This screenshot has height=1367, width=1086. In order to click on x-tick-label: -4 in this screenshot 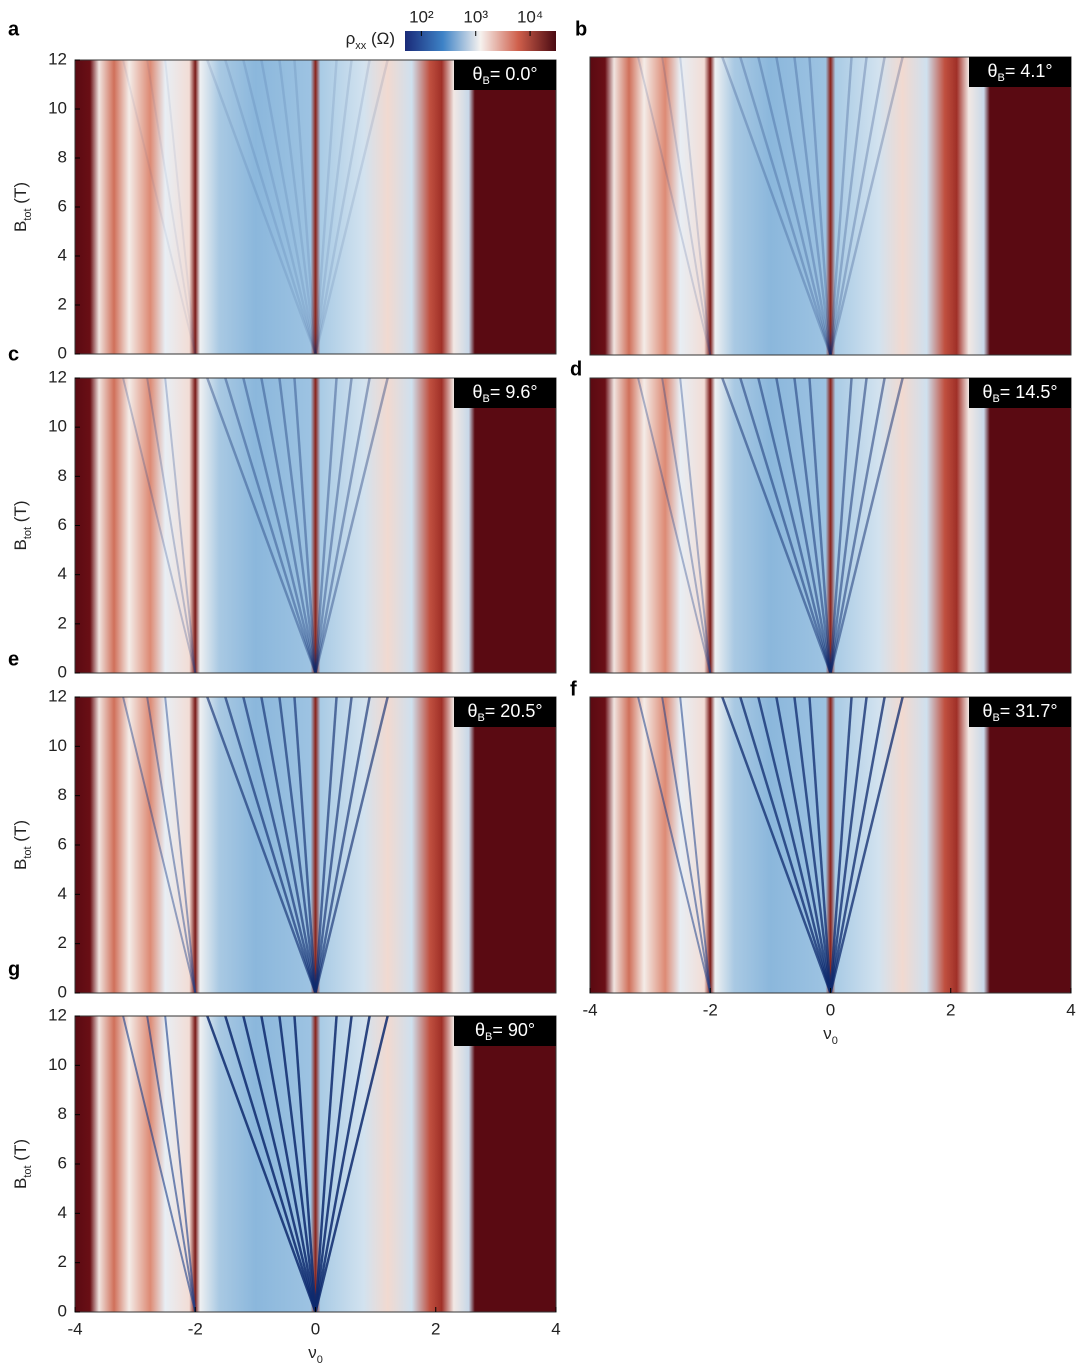, I will do `click(74, 1328)`.